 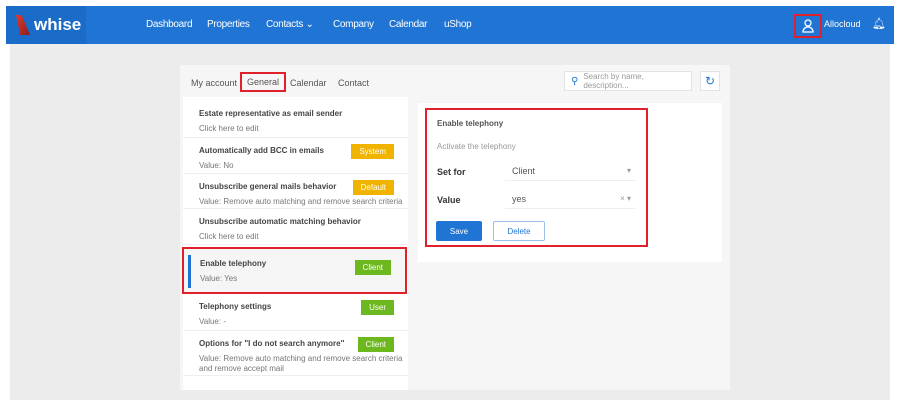 I want to click on list-item: Telephony settings Value: - User, so click(x=295, y=312).